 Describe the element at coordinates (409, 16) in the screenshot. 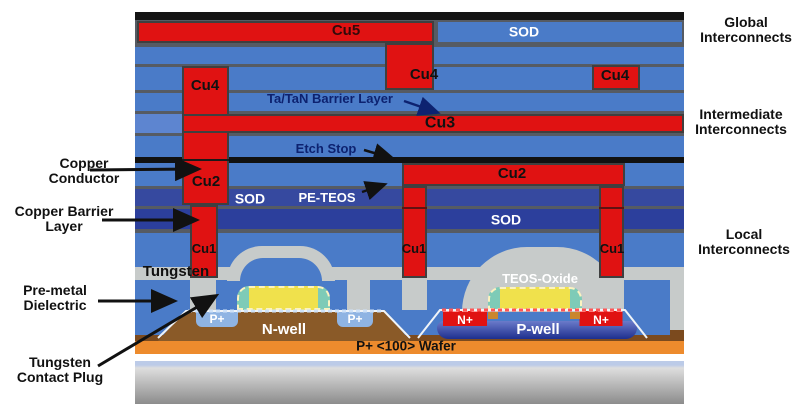

I see `top-passivation-bar` at that location.